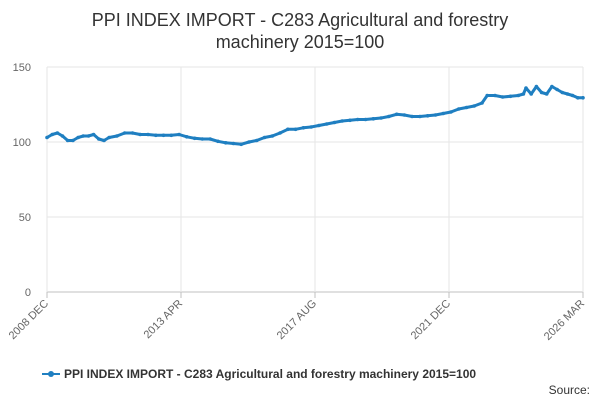  I want to click on chart-title-line-2: machinery 2015=100, so click(300, 42).